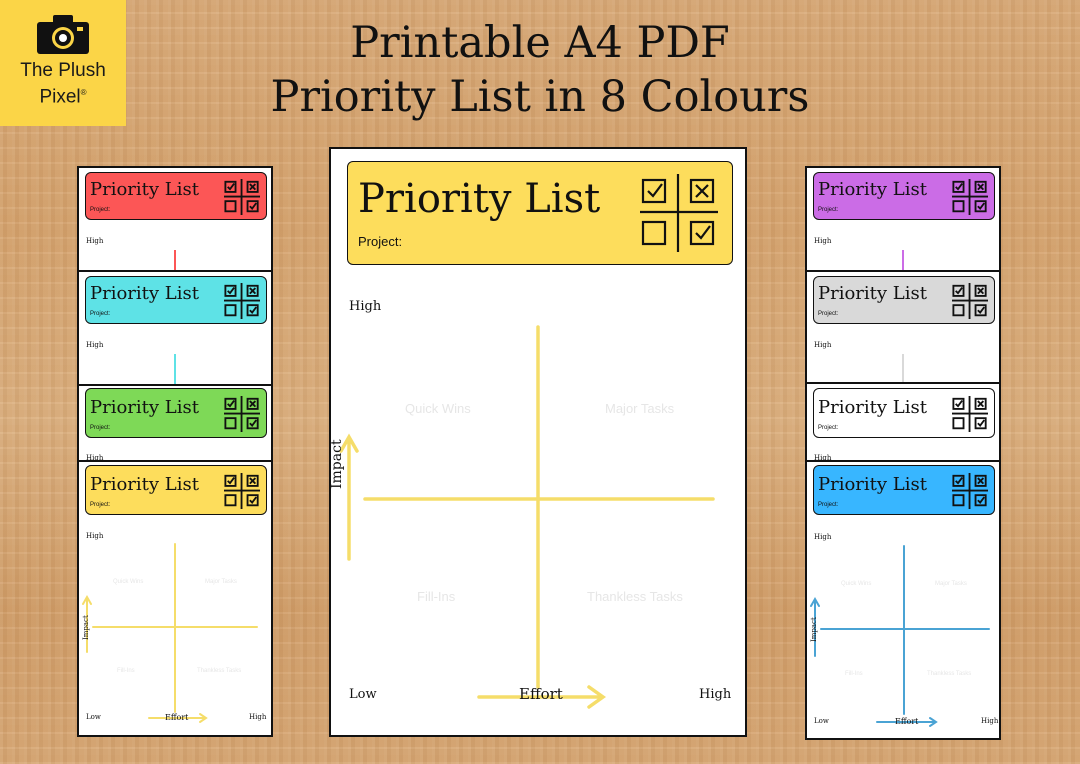 Image resolution: width=1080 pixels, height=764 pixels. What do you see at coordinates (635, 596) in the screenshot?
I see `quadrant-thankless-tasks: Thankless Tasks` at bounding box center [635, 596].